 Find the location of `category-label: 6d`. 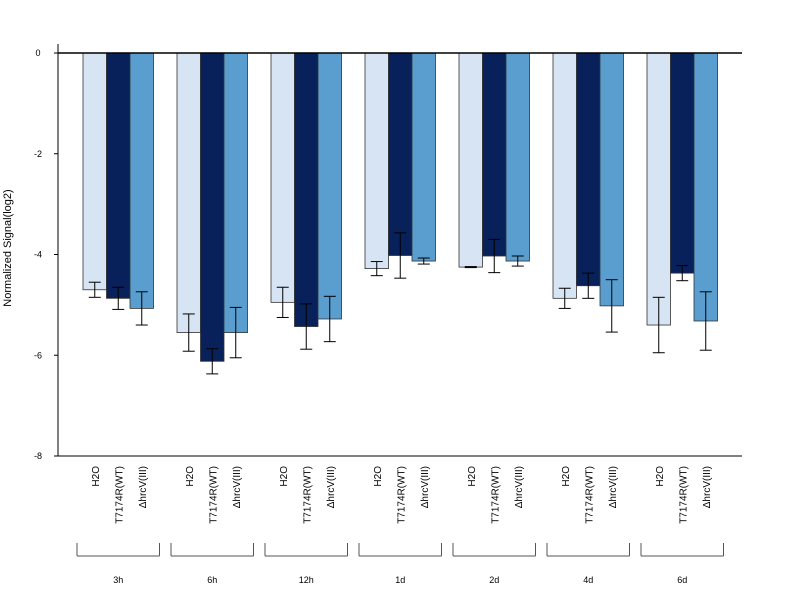

category-label: 6d is located at coordinates (682, 580).